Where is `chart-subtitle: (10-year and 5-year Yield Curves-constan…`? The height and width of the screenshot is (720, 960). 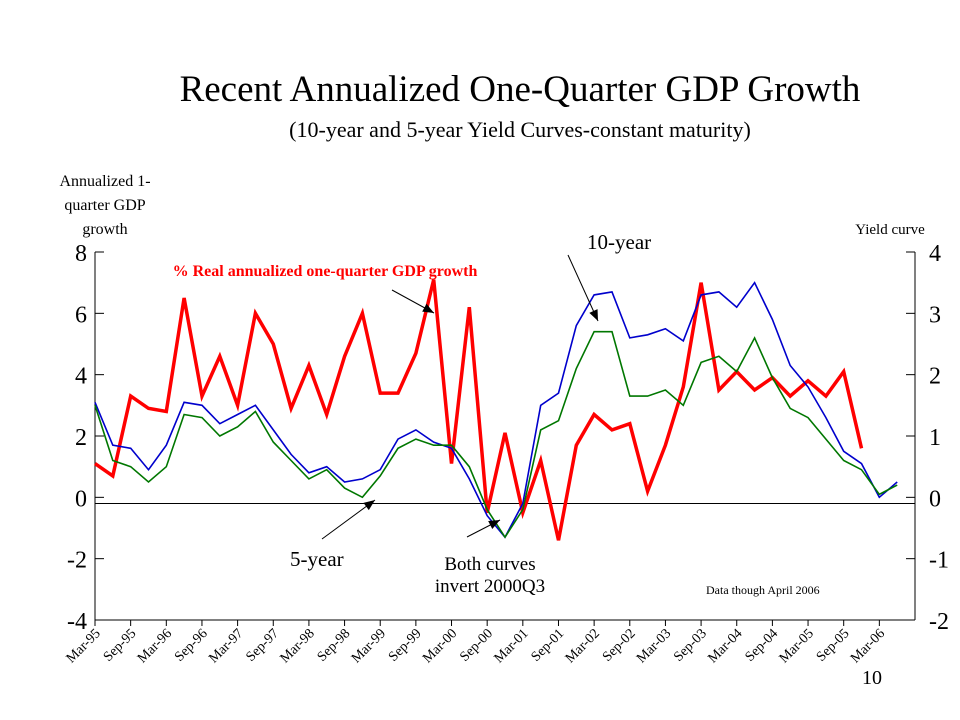
chart-subtitle: (10-year and 5-year Yield Curves-constan… is located at coordinates (520, 129).